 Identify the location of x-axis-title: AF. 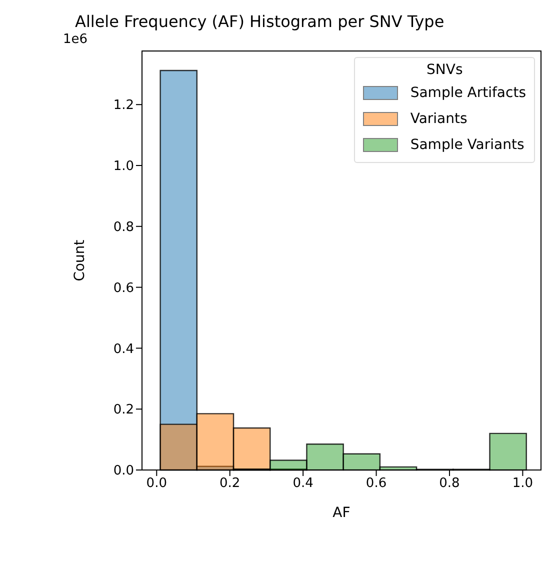
(341, 513).